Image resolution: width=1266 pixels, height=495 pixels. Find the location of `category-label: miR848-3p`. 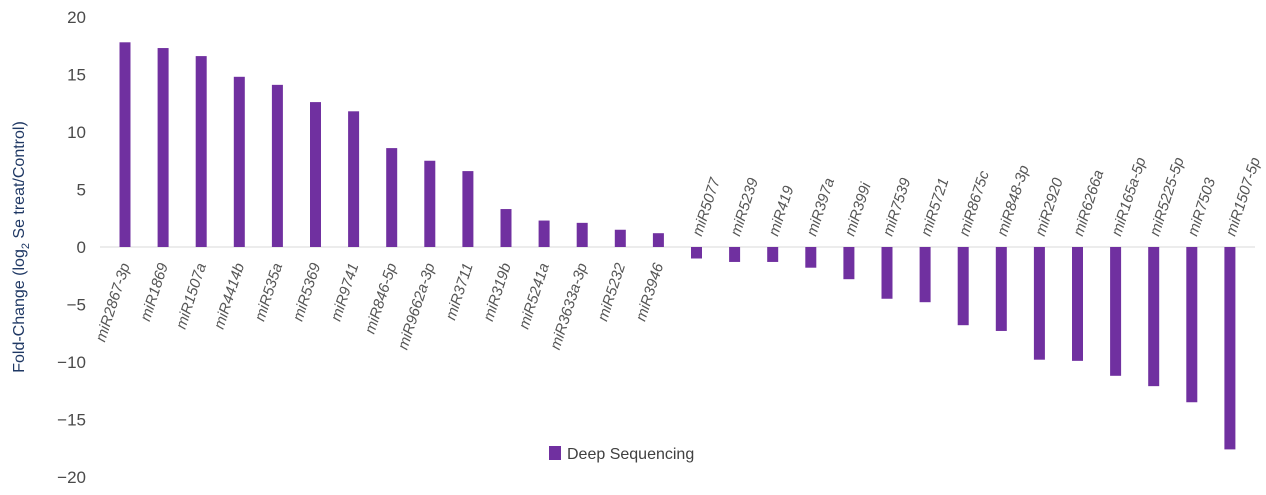

category-label: miR848-3p is located at coordinates (1013, 200).